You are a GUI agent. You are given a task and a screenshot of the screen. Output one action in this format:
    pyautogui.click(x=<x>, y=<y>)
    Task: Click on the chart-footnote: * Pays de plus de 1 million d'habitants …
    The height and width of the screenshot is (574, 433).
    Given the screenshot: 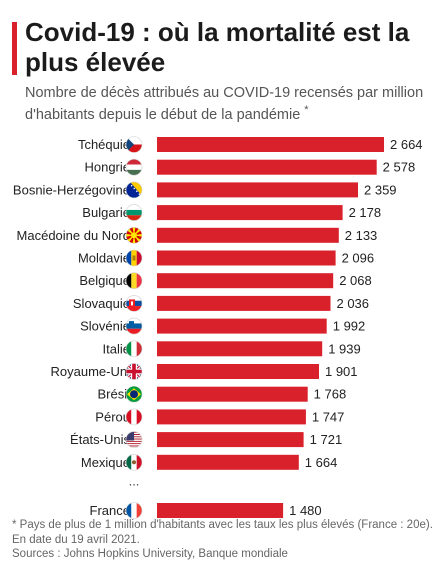 What is the action you would take?
    pyautogui.click(x=222, y=540)
    